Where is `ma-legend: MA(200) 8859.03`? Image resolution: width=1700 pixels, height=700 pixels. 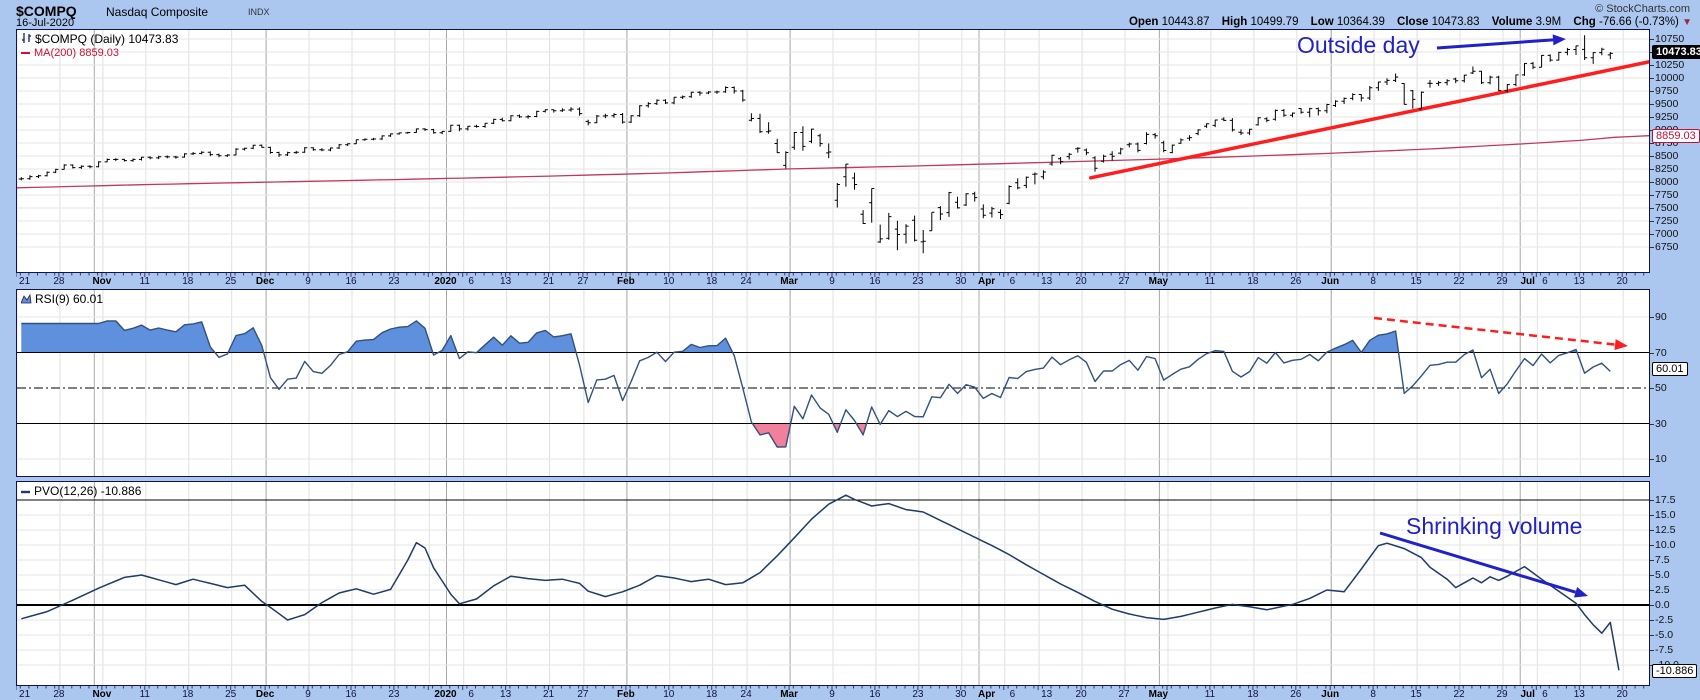 ma-legend: MA(200) 8859.03 is located at coordinates (70, 53).